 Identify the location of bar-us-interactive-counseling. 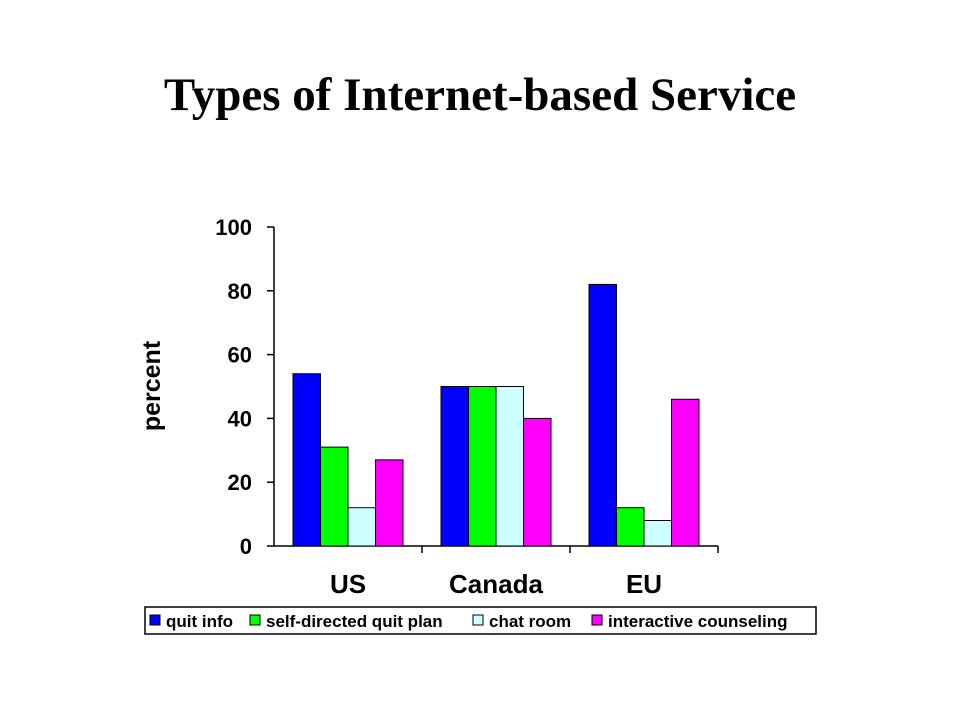
(389, 503).